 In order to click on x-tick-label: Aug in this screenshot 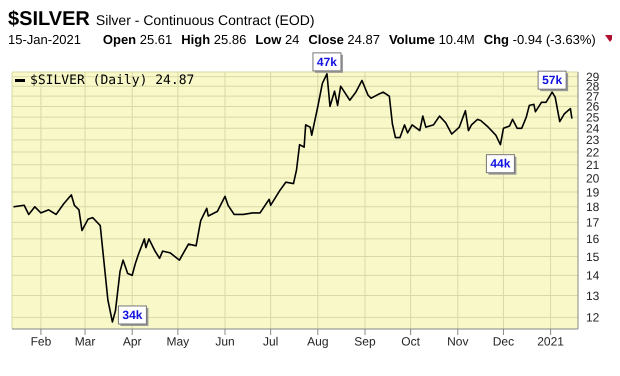, I will do `click(317, 341)`.